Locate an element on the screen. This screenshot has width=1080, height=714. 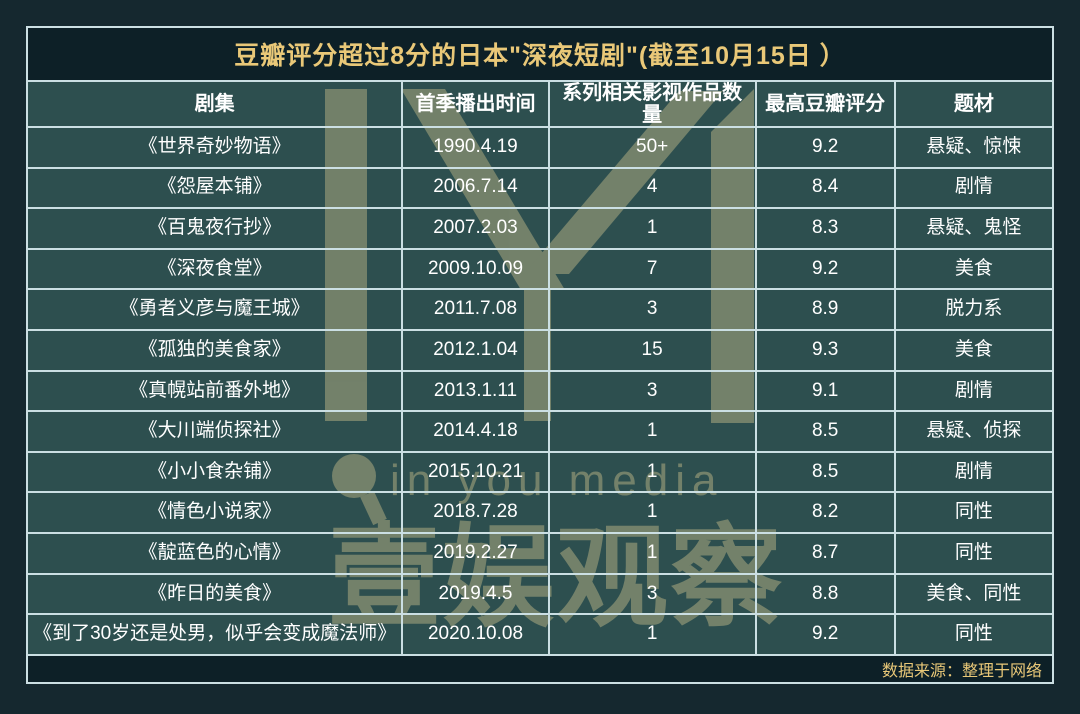
table-row: 《孤独的美食家》 2012.1.04 15 9.3 美食 is located at coordinates (540, 351).